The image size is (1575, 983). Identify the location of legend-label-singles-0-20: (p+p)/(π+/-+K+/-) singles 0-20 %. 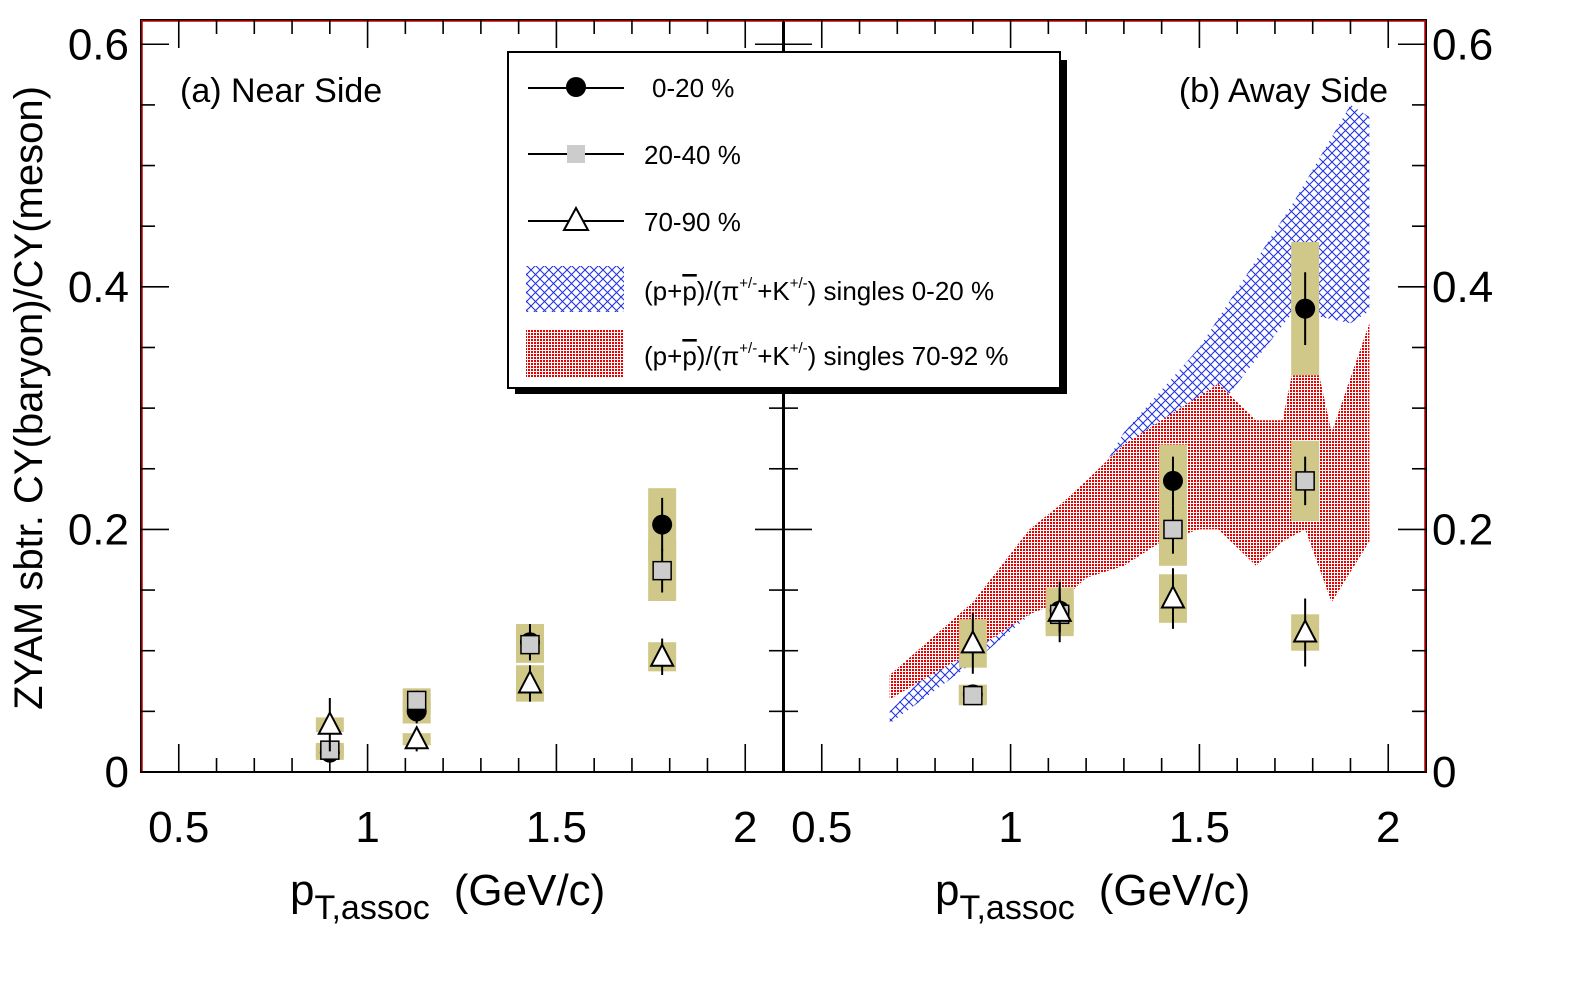
(819, 290).